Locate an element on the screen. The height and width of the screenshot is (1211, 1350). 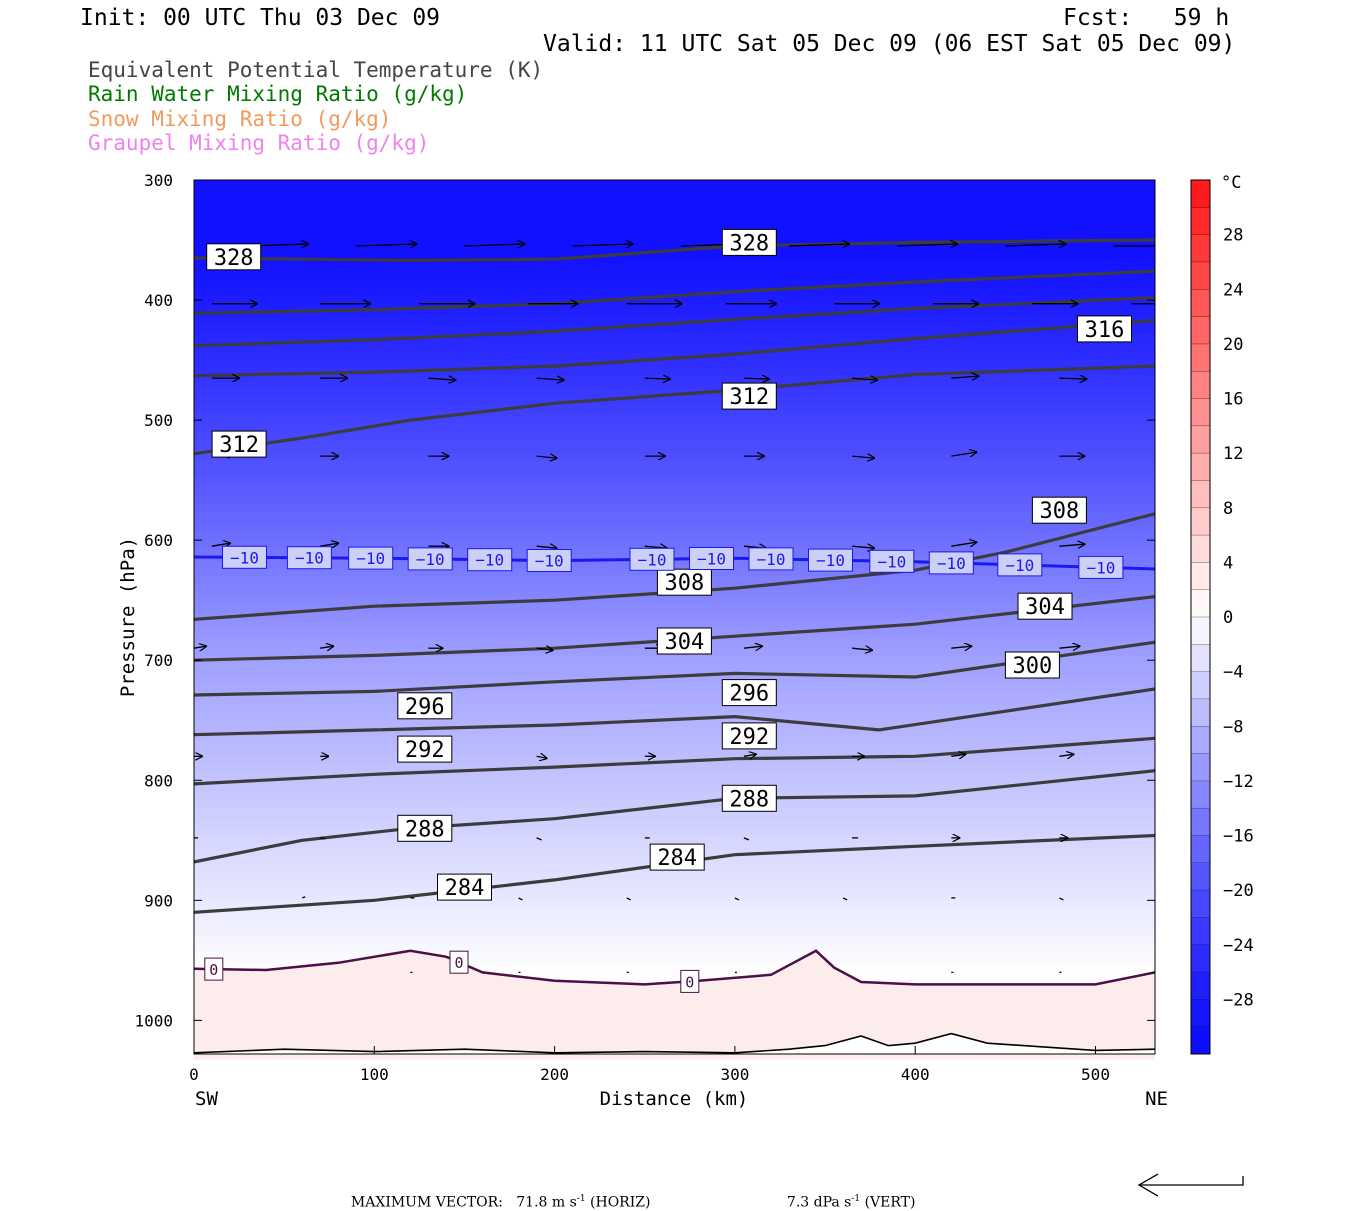
forecast-hour: Fcst: 59 h is located at coordinates (1146, 18).